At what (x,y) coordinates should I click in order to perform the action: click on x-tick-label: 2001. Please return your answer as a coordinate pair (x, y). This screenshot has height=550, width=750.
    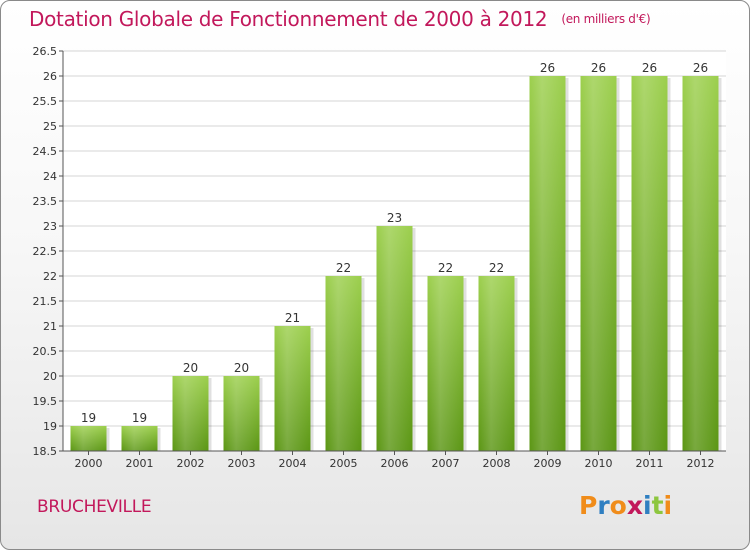
    Looking at the image, I should click on (140, 463).